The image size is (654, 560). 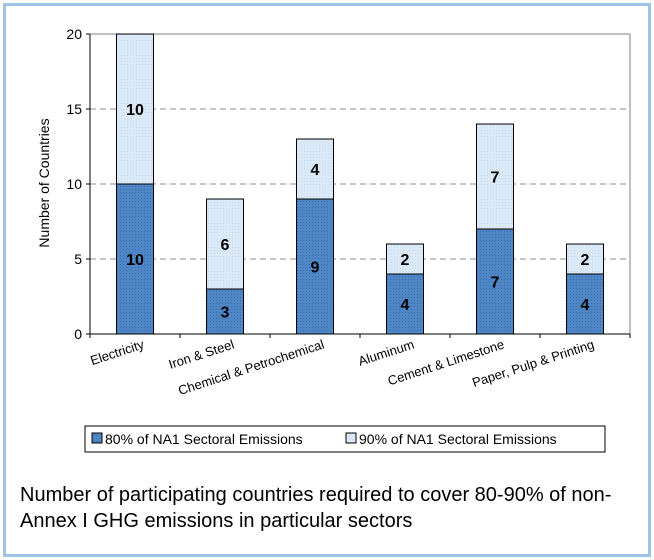 I want to click on data-label: 3, so click(x=225, y=313).